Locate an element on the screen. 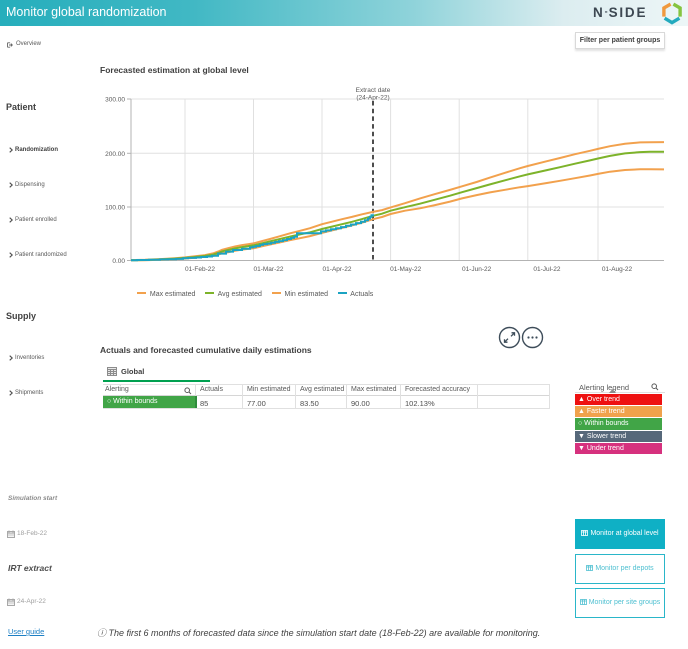  svg-text: (24-Apr-22) is located at coordinates (372, 98).